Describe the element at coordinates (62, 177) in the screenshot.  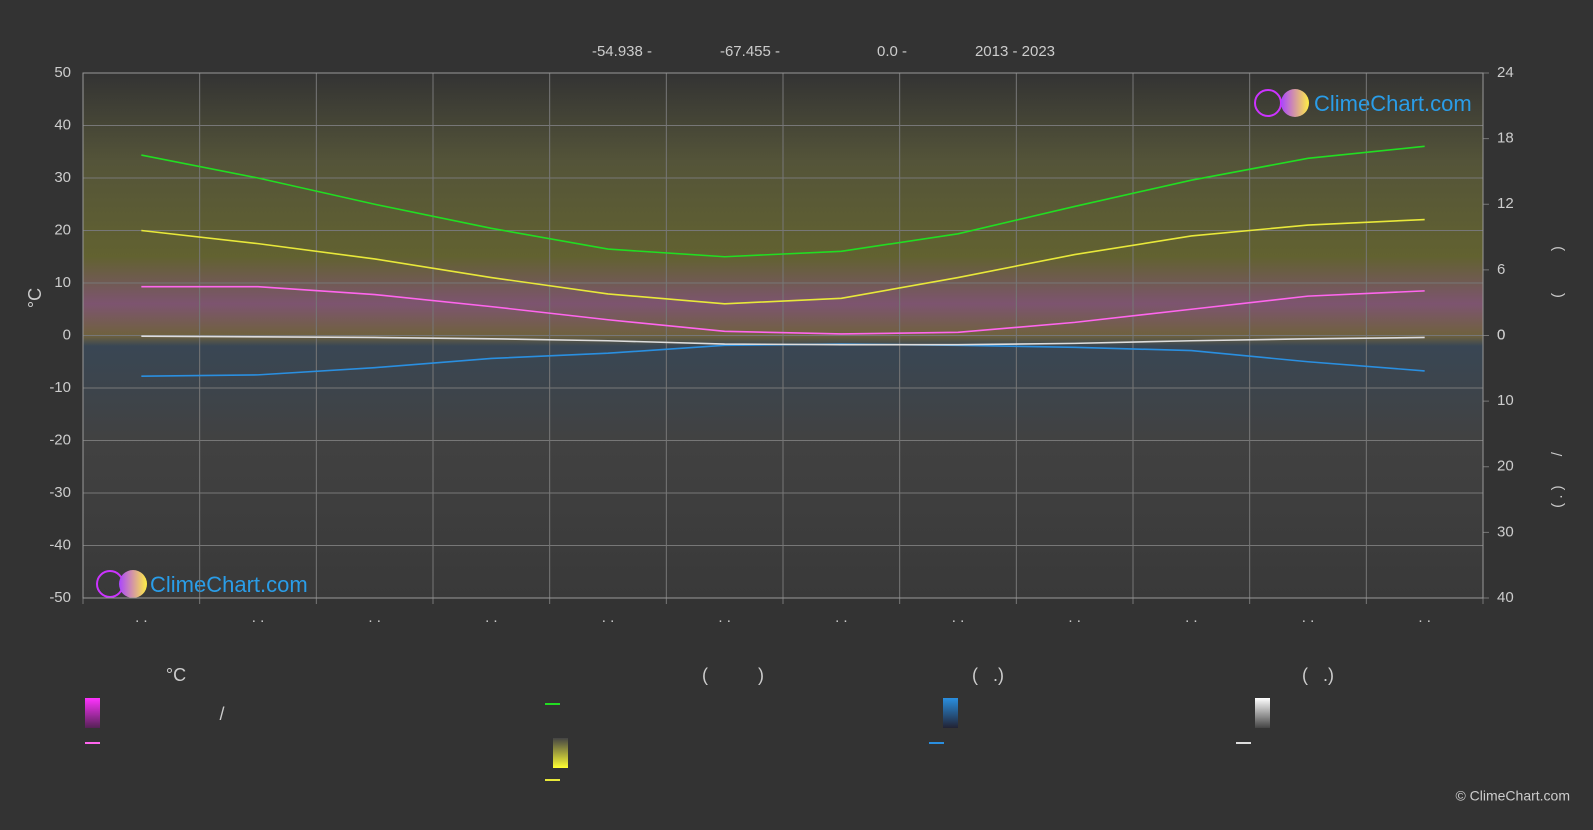
I see `y-tick-label: 30` at that location.